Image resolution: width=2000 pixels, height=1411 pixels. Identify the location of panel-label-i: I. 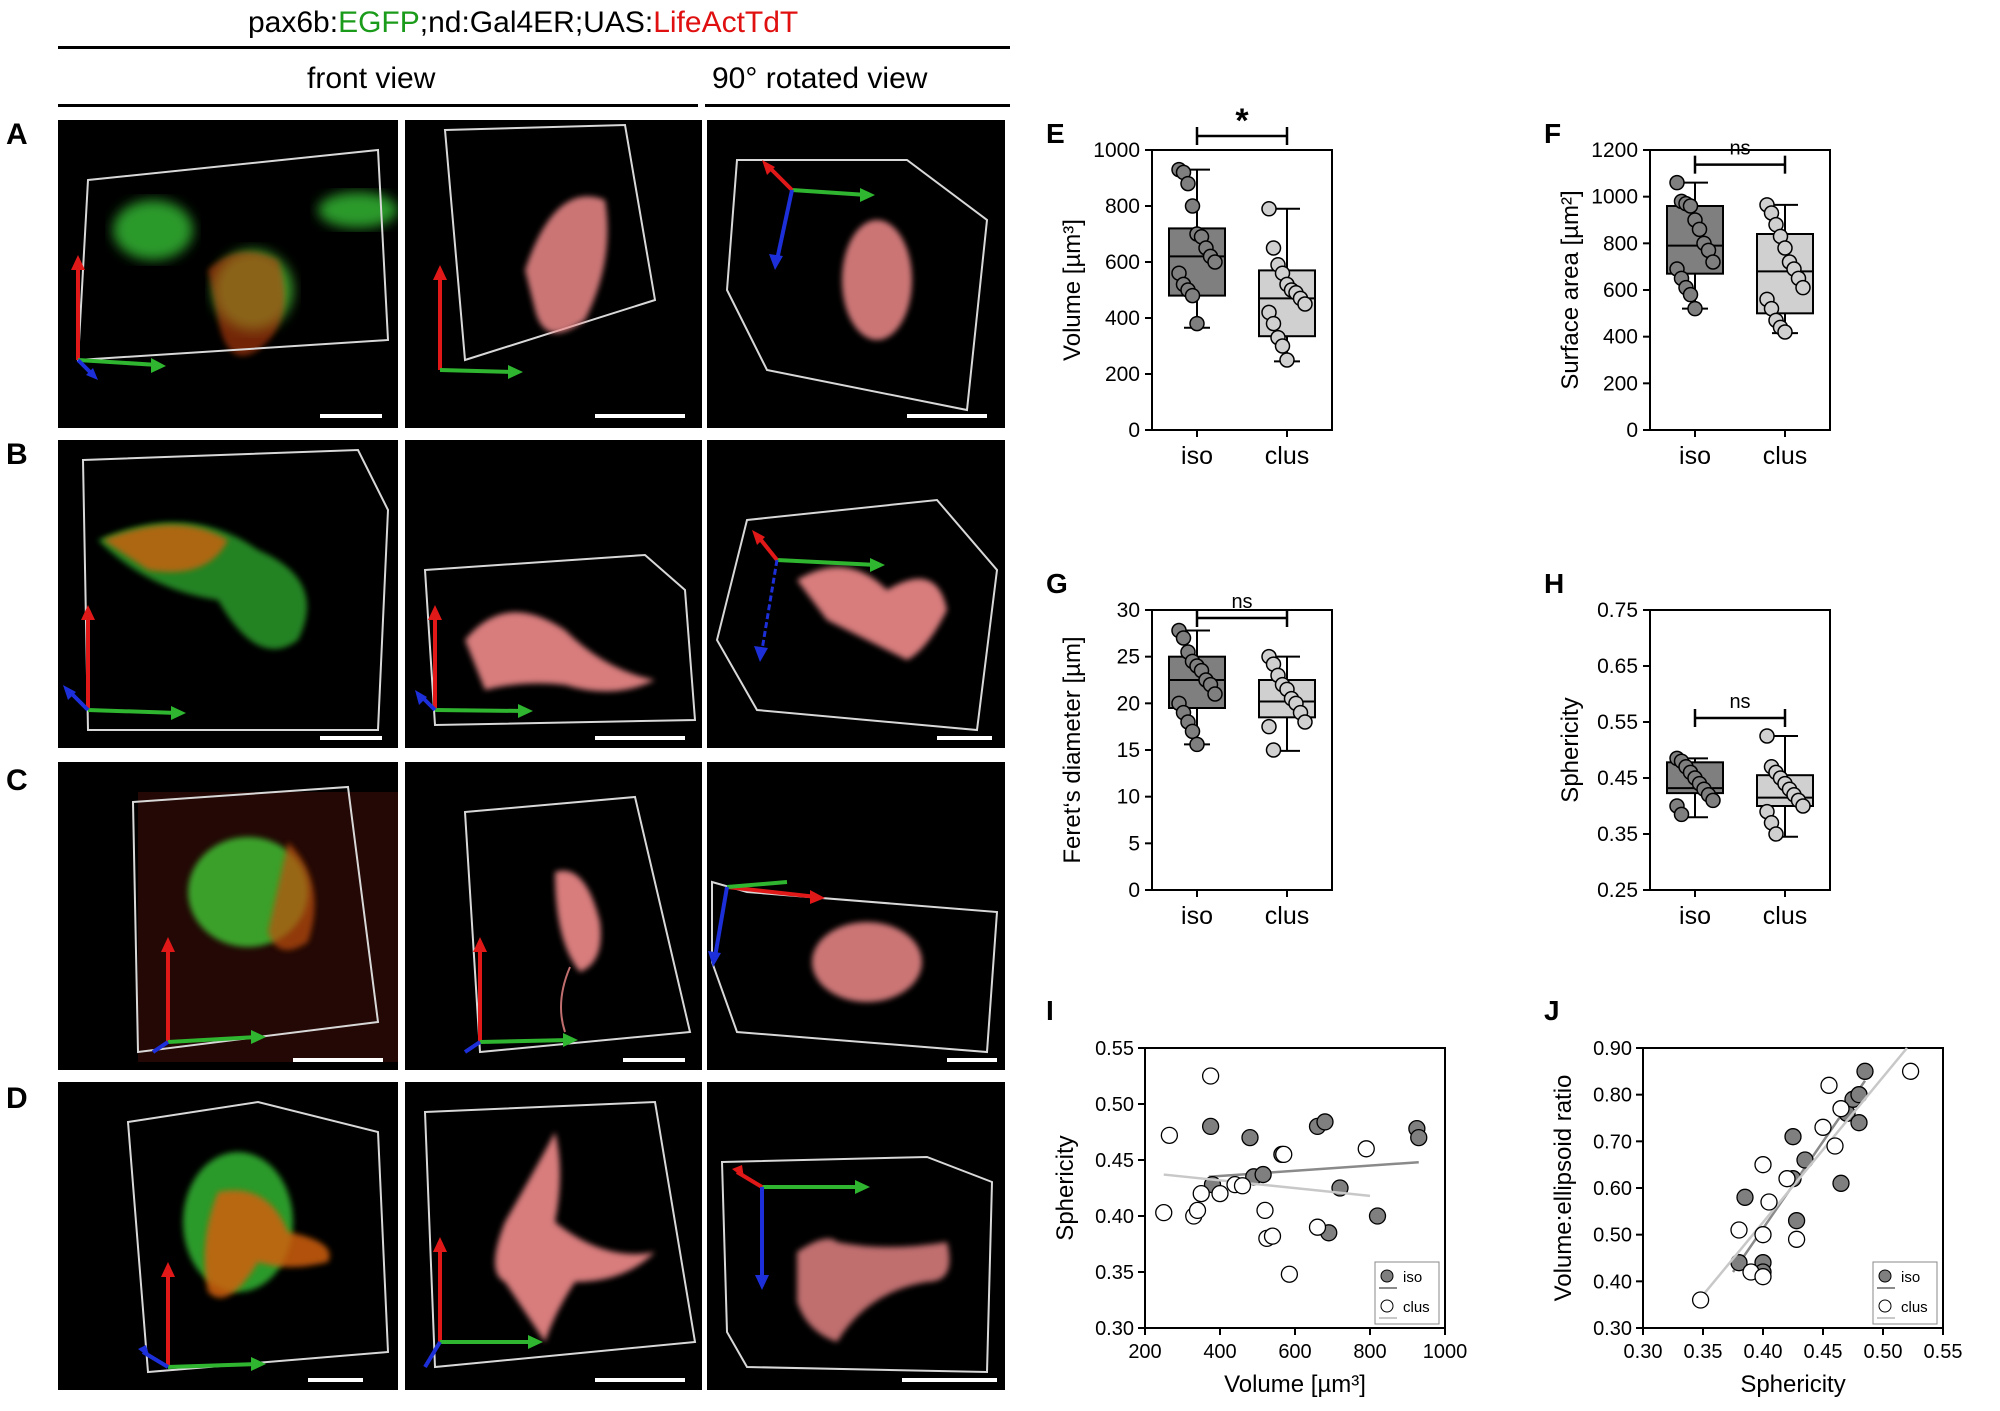
(1050, 1010).